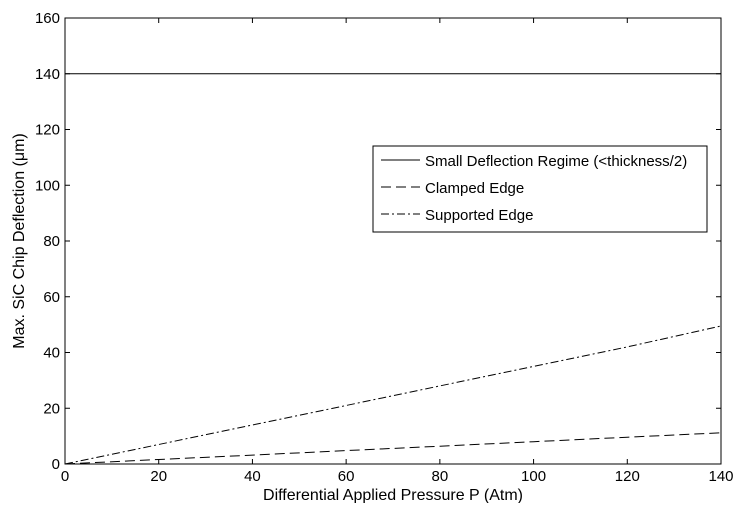  Describe the element at coordinates (720, 476) in the screenshot. I see `x-tick-label-140: 140` at that location.